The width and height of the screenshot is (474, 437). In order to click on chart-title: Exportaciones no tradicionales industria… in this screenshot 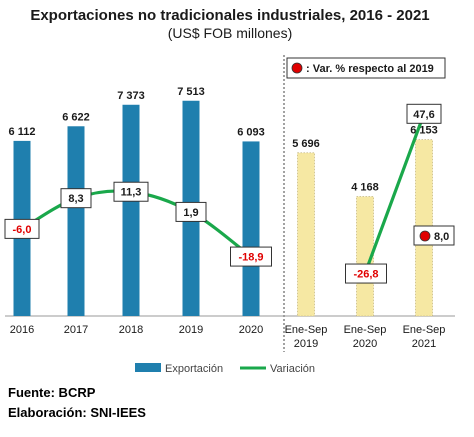, I will do `click(229, 15)`.